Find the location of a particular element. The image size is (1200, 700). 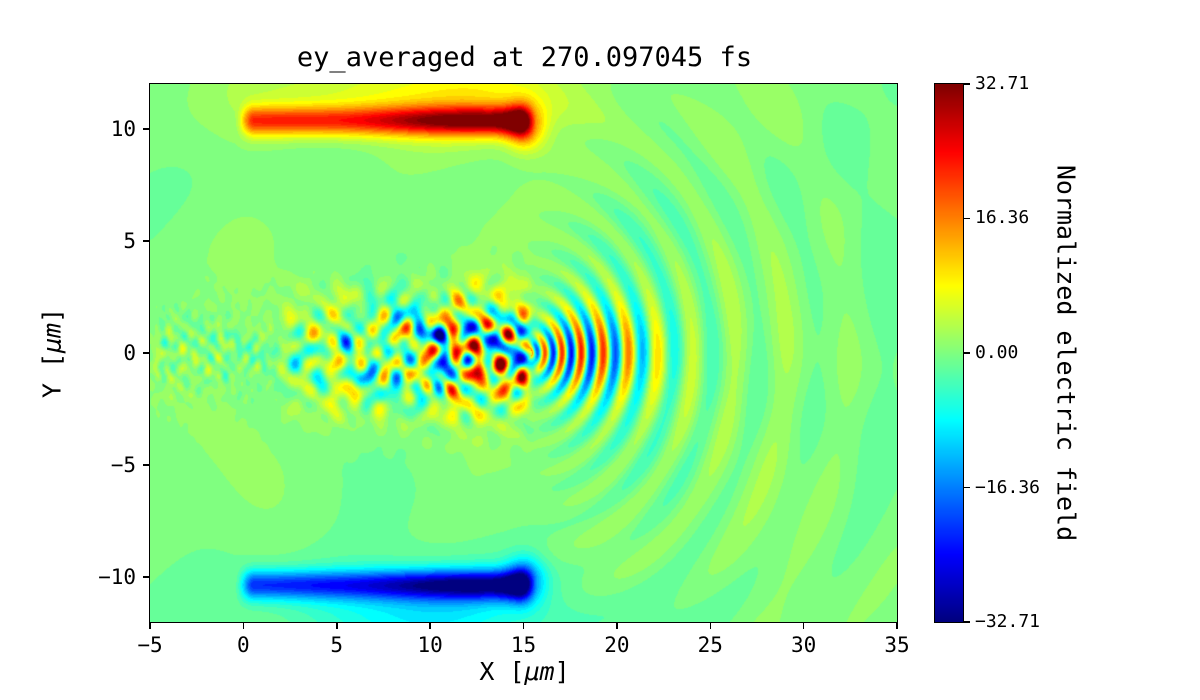

x-tick-label: 30 is located at coordinates (803, 645).